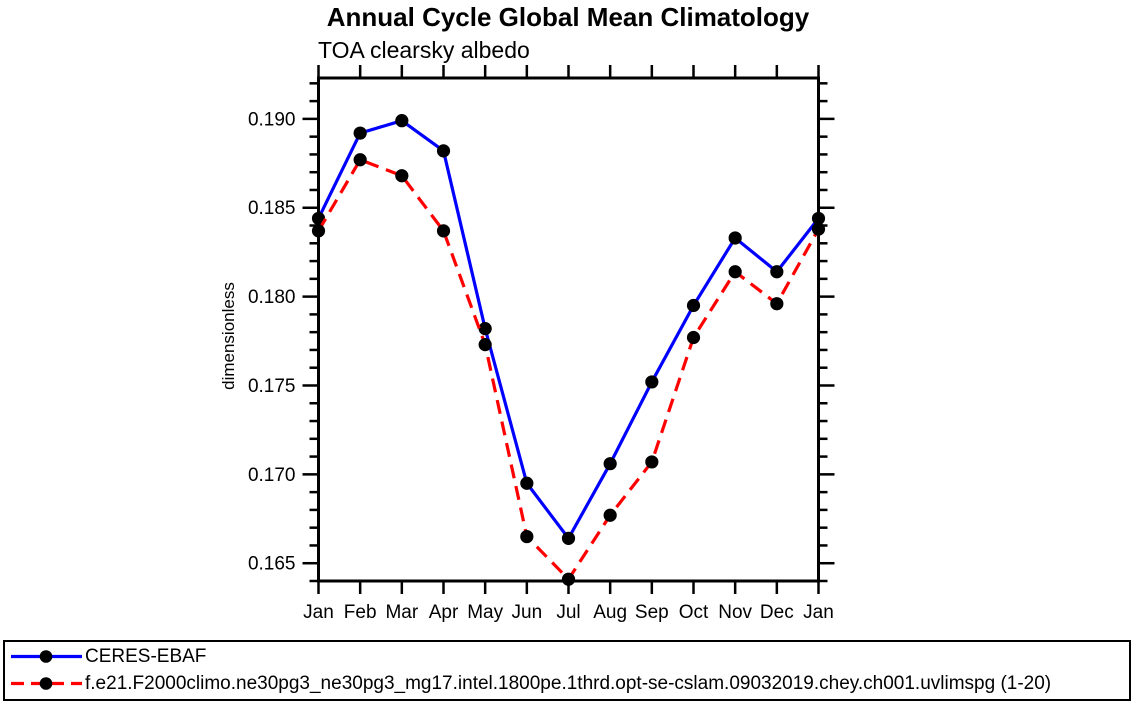  I want to click on chart-subtitle: TOA clearsky albedo, so click(424, 50).